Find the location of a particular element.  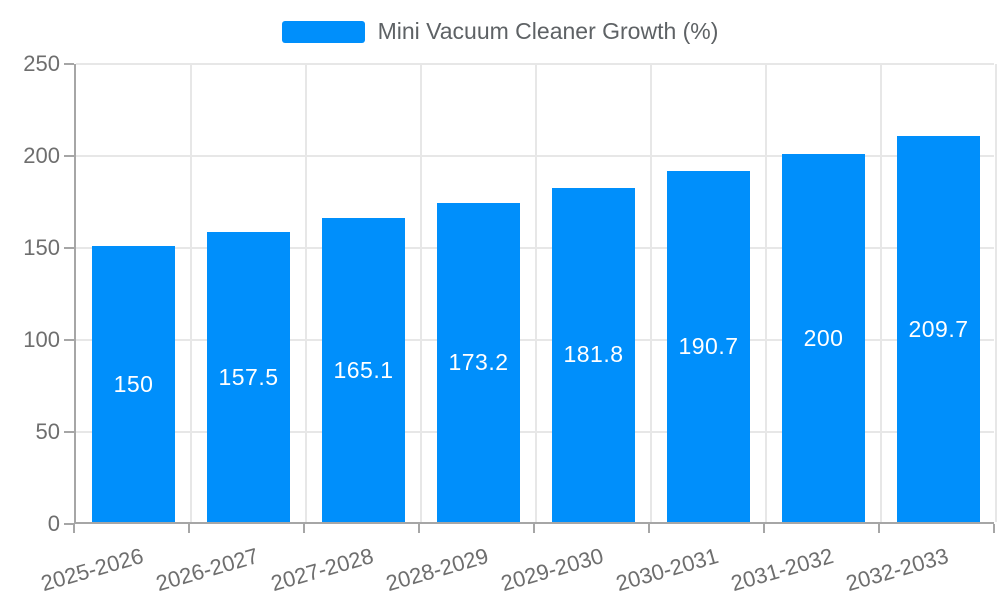

bar: 200 is located at coordinates (823, 338).